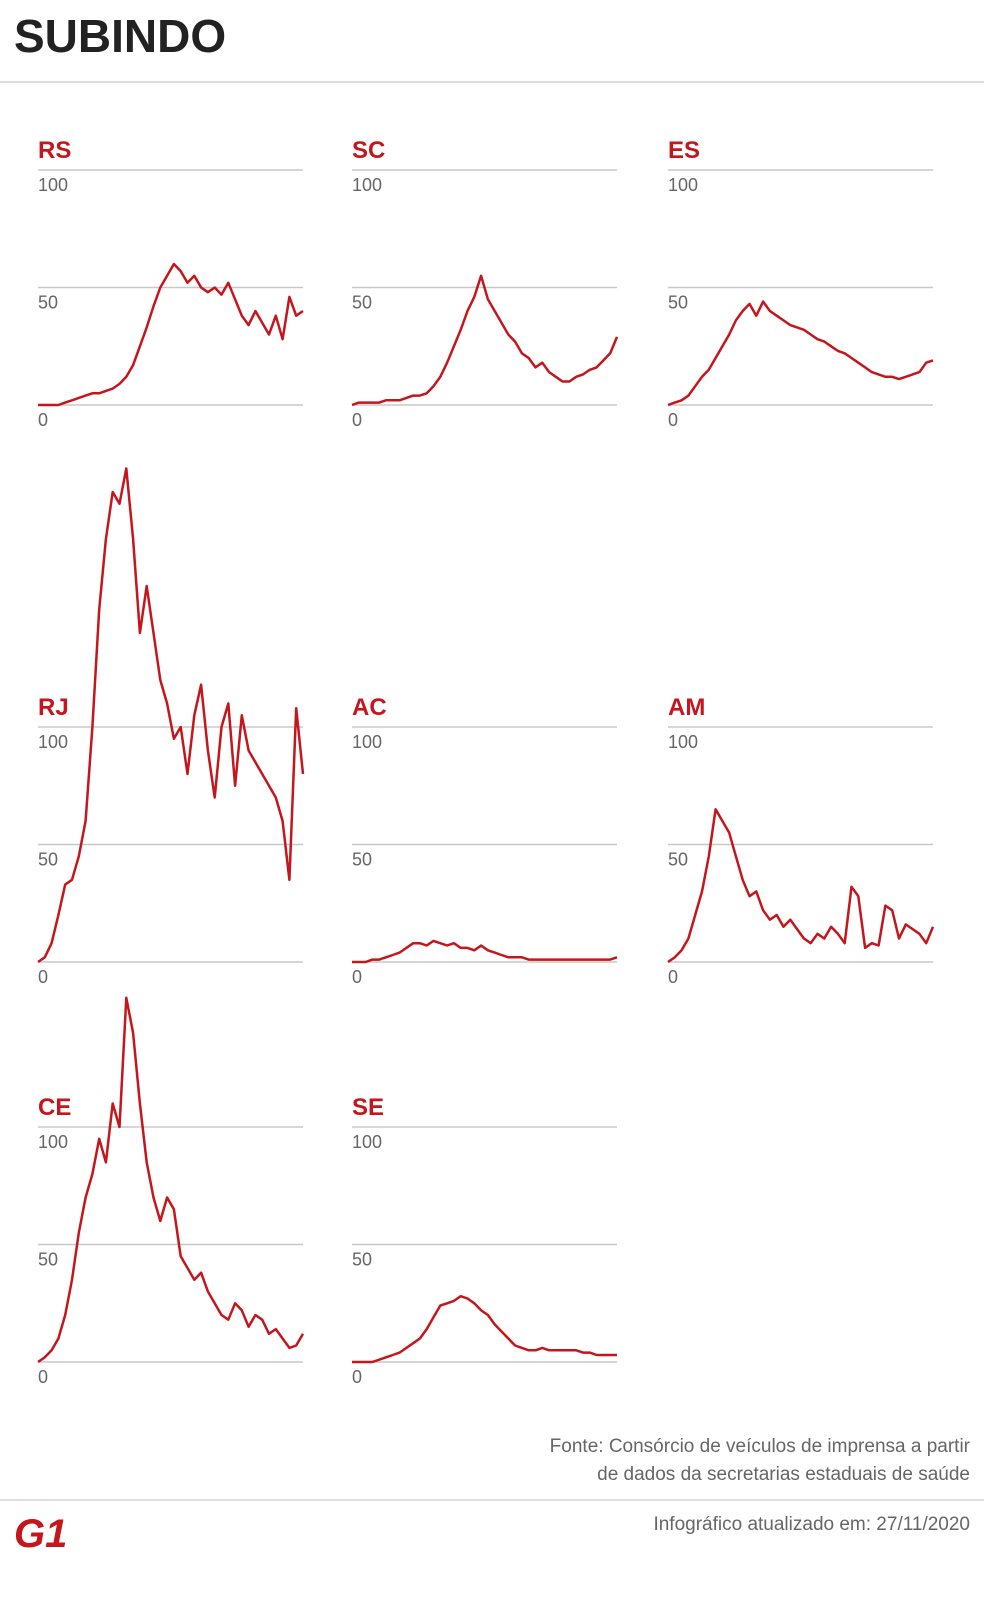 The height and width of the screenshot is (1623, 984). Describe the element at coordinates (368, 150) in the screenshot. I see `panel-title: SC` at that location.